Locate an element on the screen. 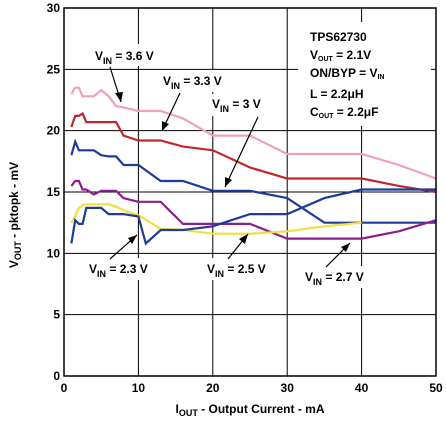  label-vin-2.7: VIN = 2.7 V is located at coordinates (341, 265).